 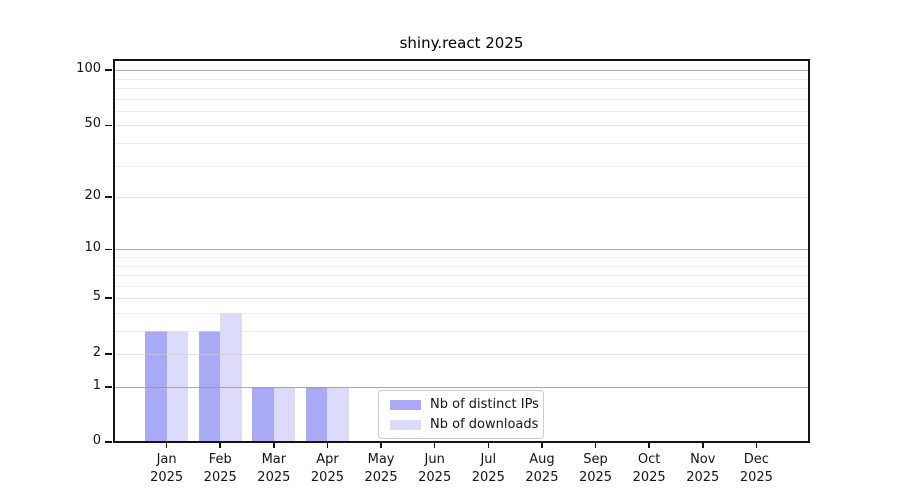 What do you see at coordinates (488, 469) in the screenshot?
I see `x-axis-tick-label: Jul 2025` at bounding box center [488, 469].